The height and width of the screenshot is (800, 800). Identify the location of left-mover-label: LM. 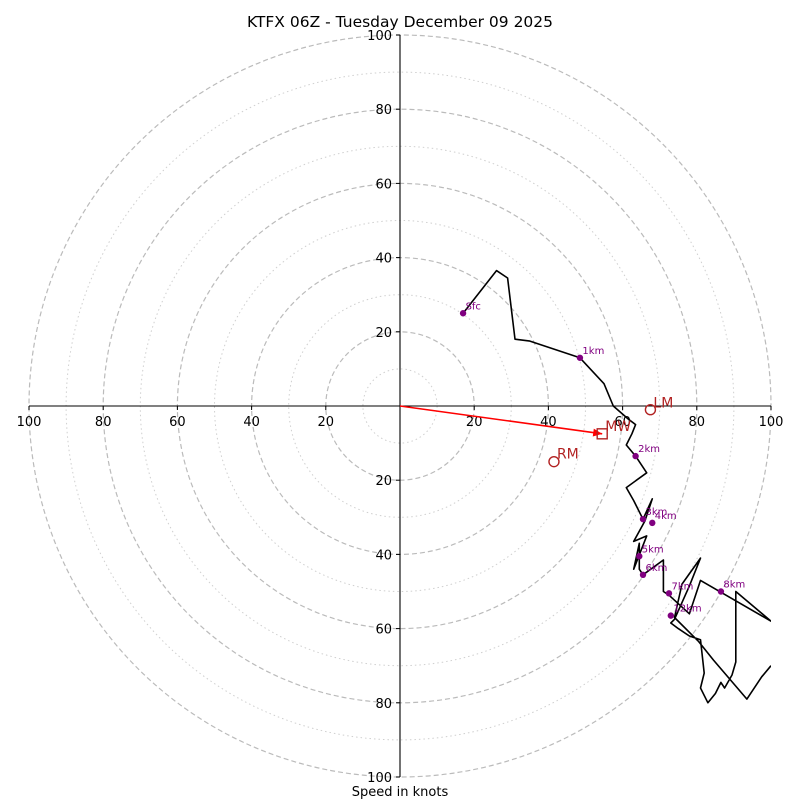
(663, 404).